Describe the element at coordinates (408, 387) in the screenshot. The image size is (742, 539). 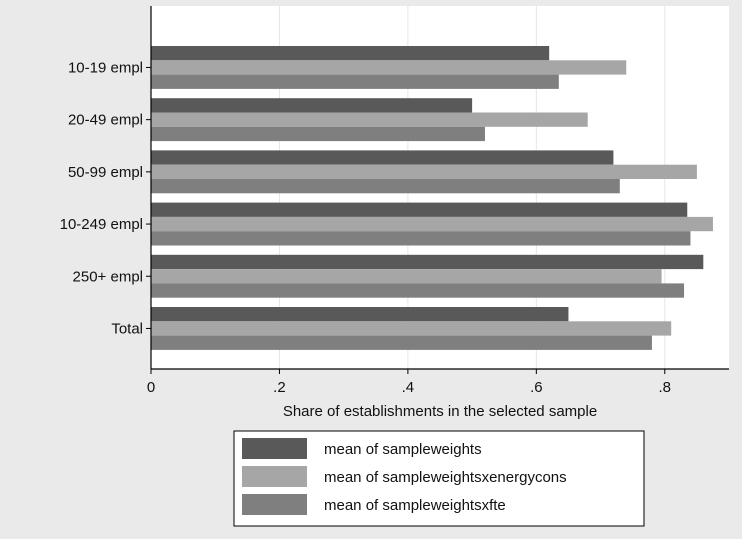
I see `x-tick-label: .4` at that location.